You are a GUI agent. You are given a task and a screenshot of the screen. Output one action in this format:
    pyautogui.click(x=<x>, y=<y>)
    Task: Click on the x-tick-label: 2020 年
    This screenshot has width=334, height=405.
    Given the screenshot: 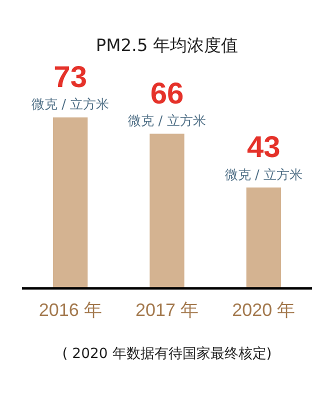 What is the action you would take?
    pyautogui.click(x=264, y=310)
    